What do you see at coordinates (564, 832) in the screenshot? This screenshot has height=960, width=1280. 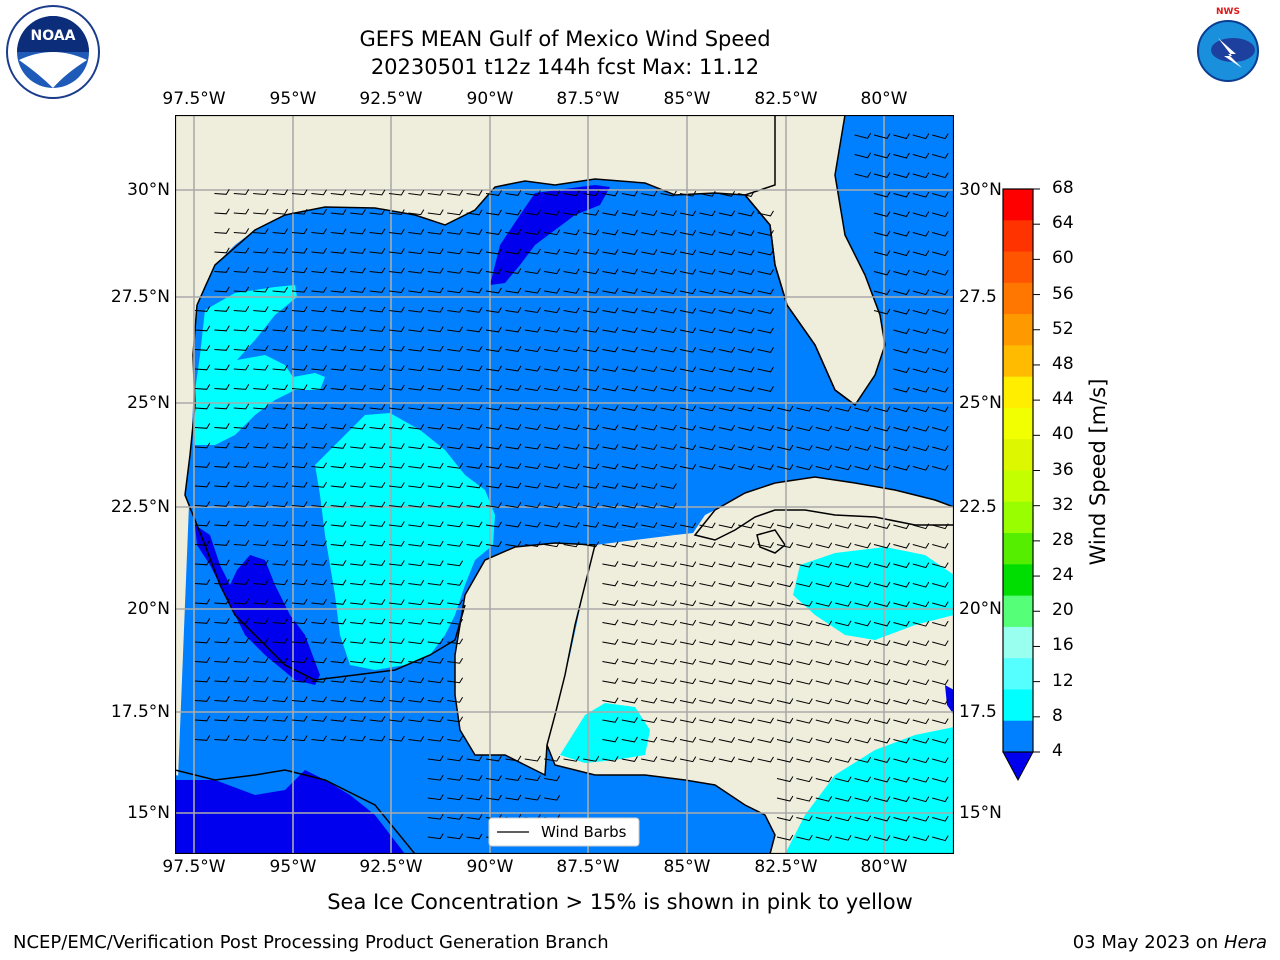 I see `legend-box: Wind Barbs` at bounding box center [564, 832].